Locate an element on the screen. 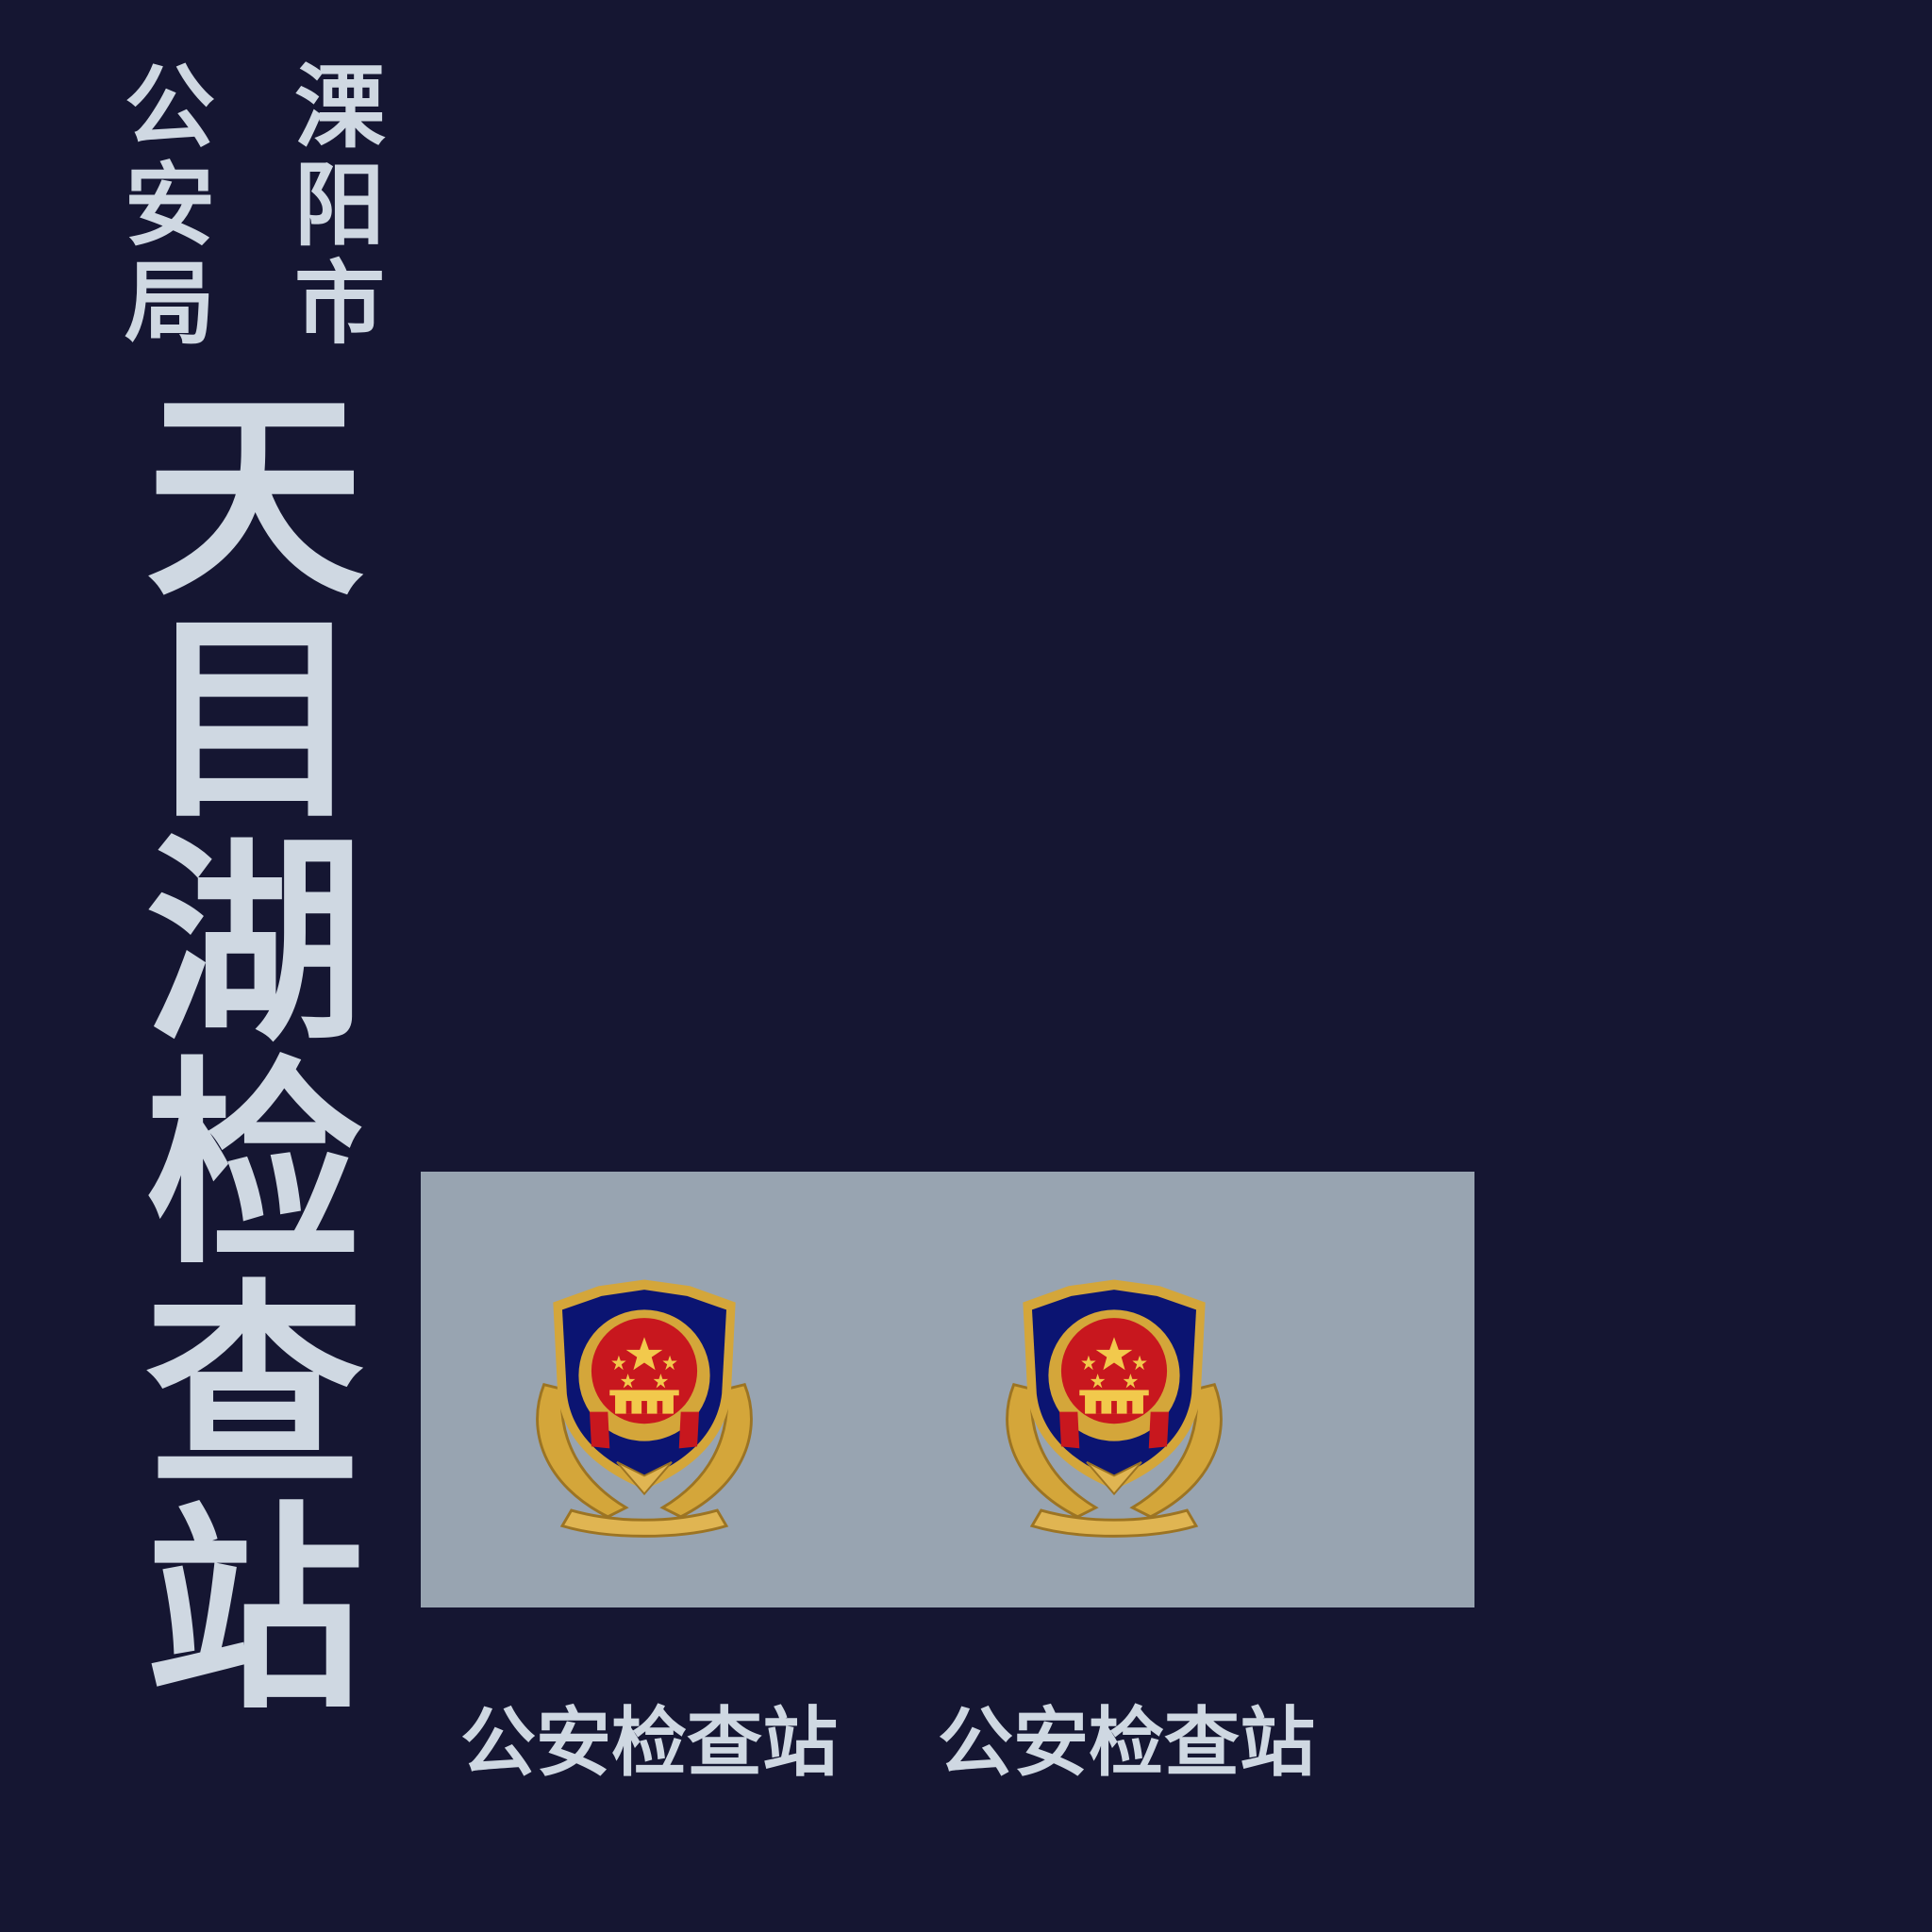 The image size is (1932, 1932). station-title-vertical: 天 目 湖 检 查 站 is located at coordinates (255, 1055).